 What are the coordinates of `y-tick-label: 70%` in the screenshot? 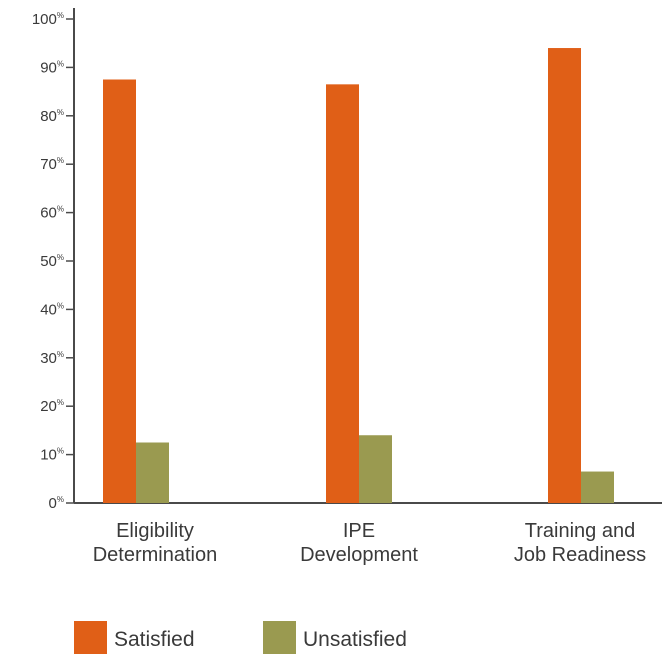 It's located at (52, 164).